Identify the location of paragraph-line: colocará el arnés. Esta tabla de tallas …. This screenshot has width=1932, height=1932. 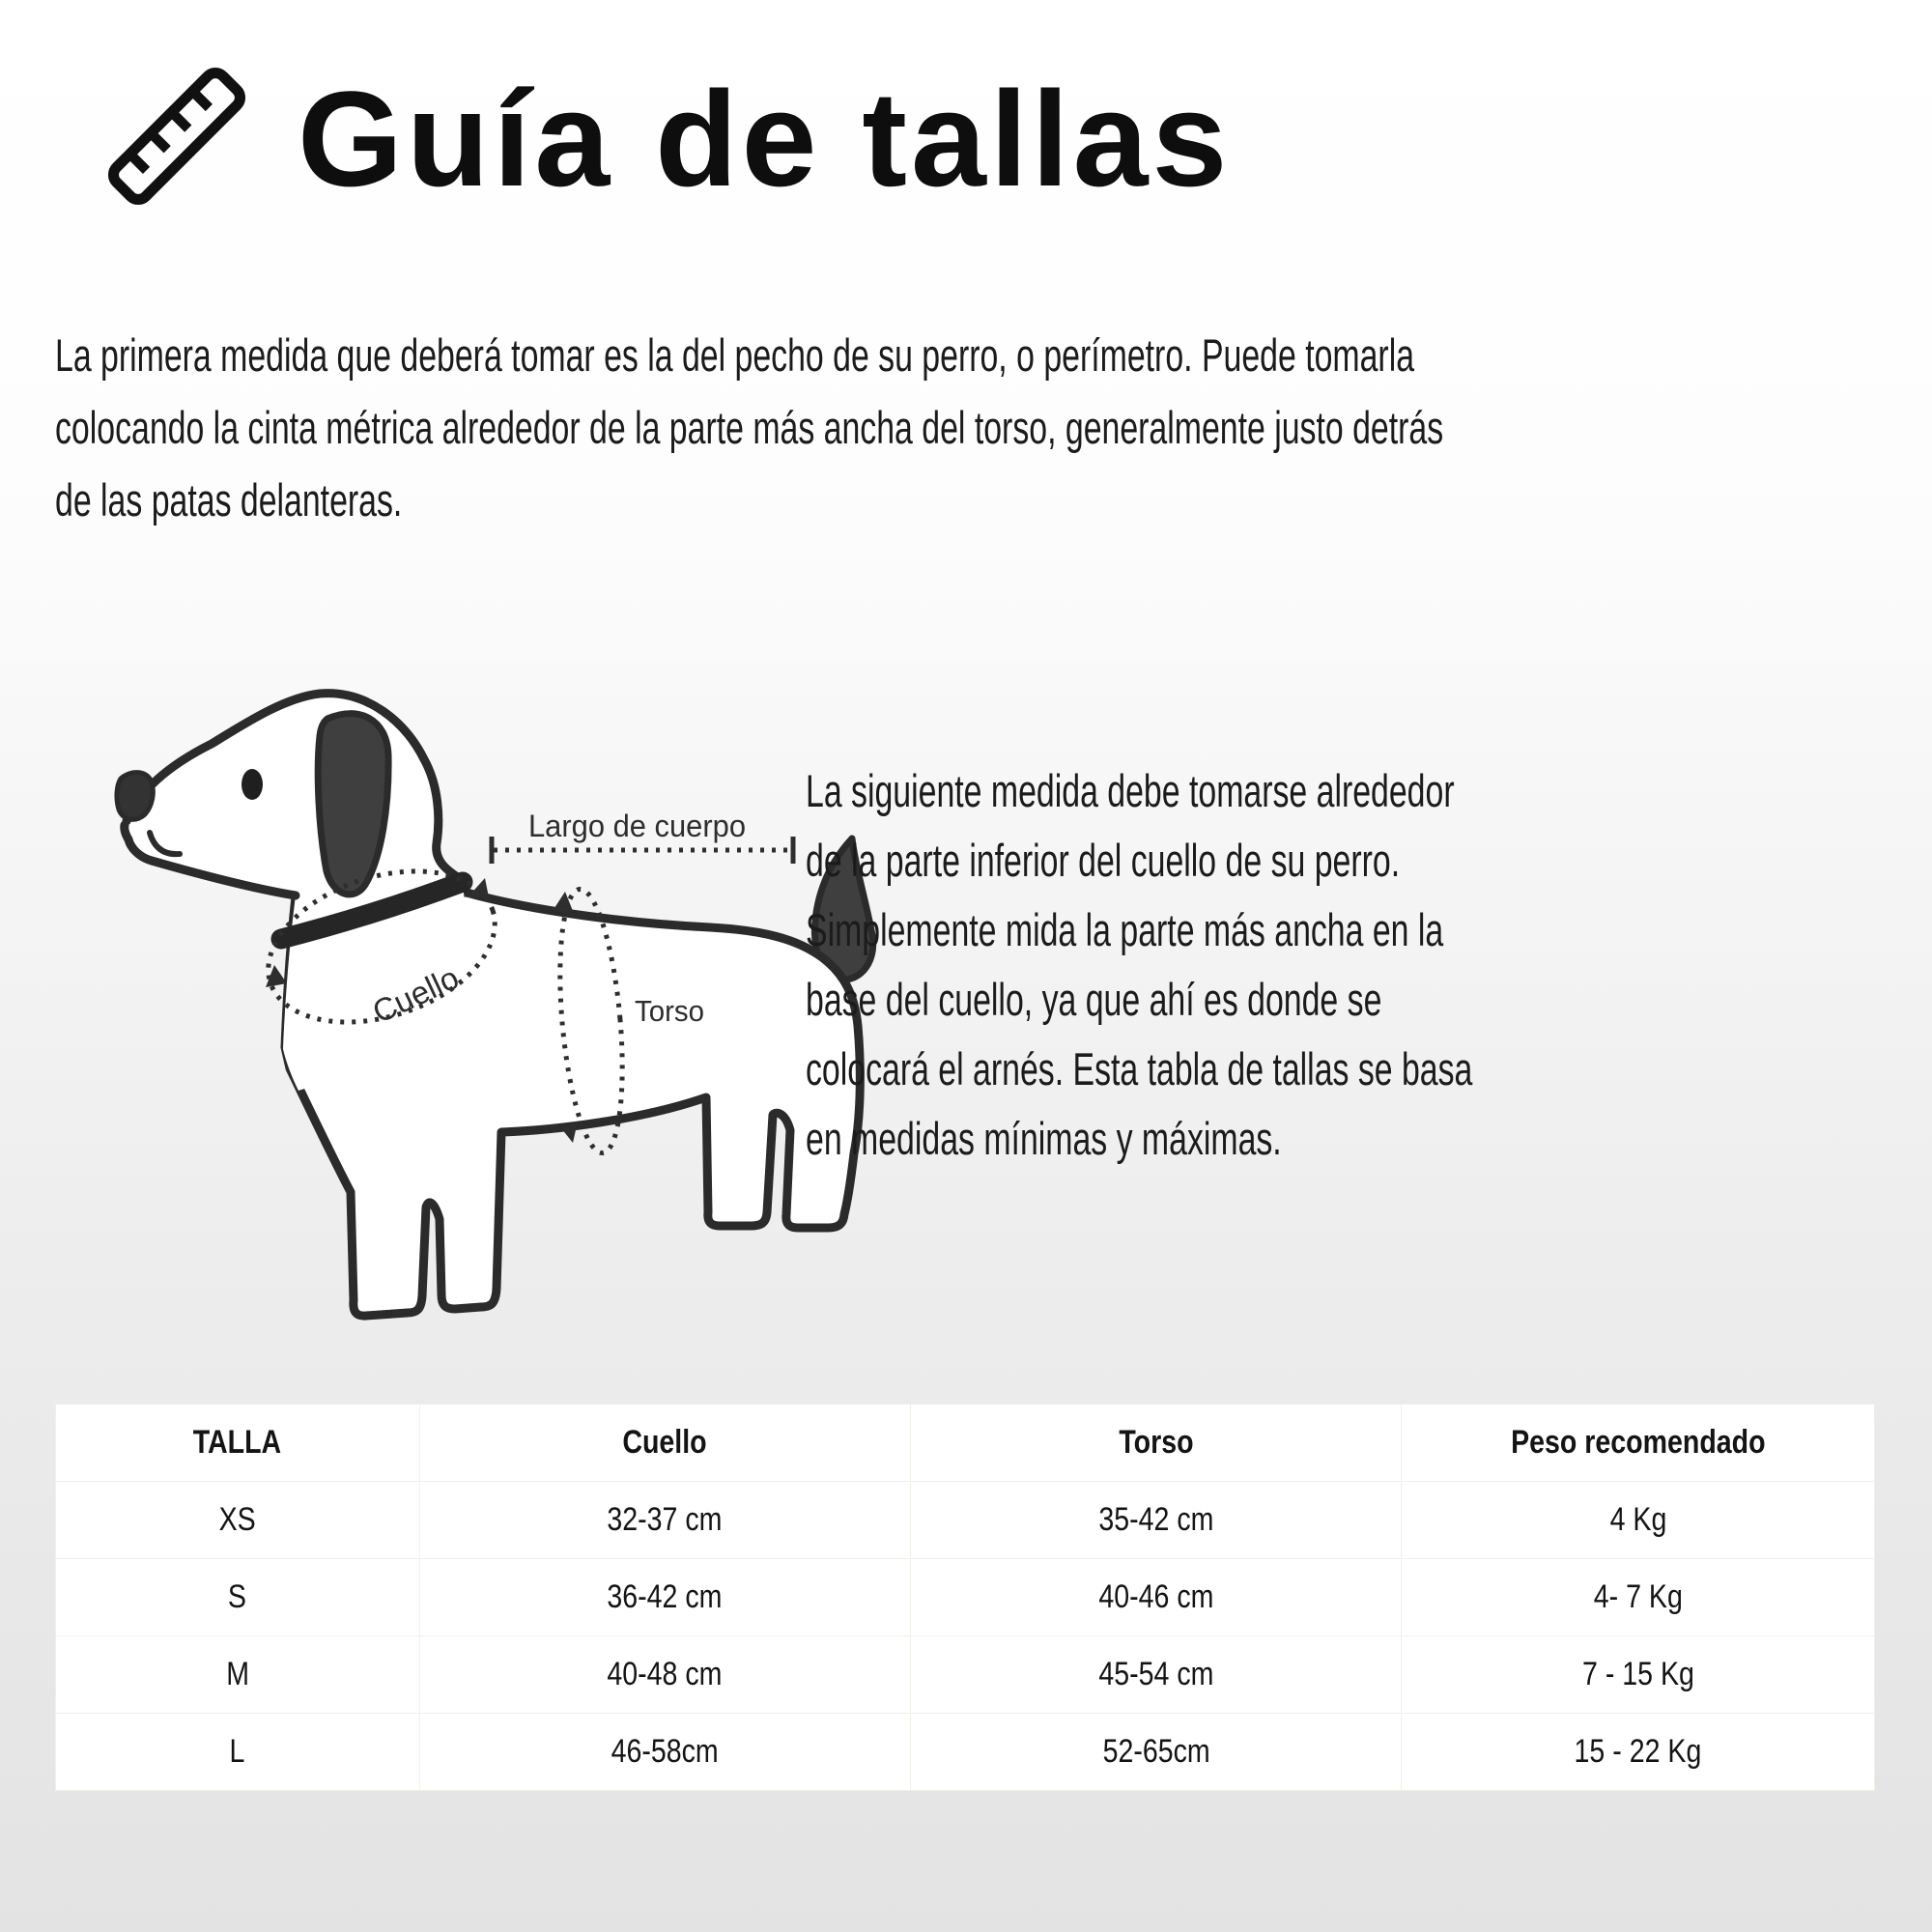
(1139, 1068).